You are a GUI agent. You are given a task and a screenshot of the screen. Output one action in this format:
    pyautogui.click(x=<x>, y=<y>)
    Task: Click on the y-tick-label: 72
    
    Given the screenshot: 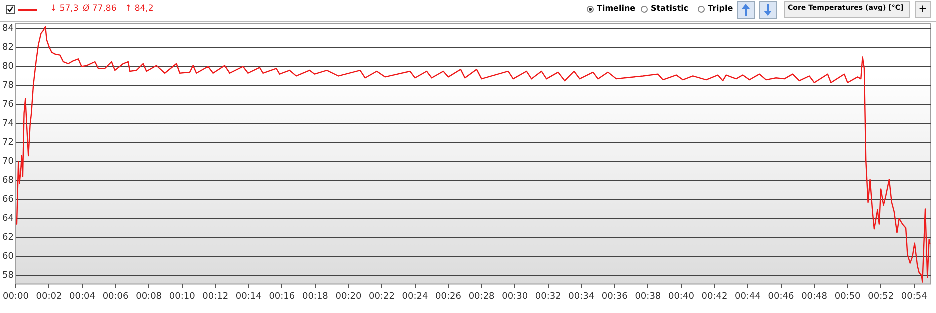 What is the action you would take?
    pyautogui.click(x=8, y=143)
    